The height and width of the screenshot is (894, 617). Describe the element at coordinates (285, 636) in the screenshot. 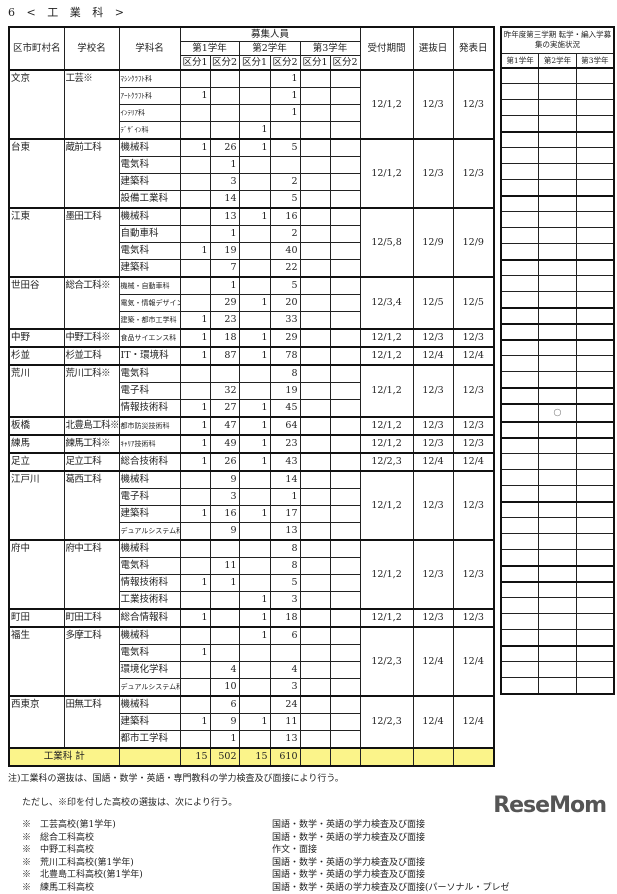

I see `recruit-count-cell: 6` at that location.